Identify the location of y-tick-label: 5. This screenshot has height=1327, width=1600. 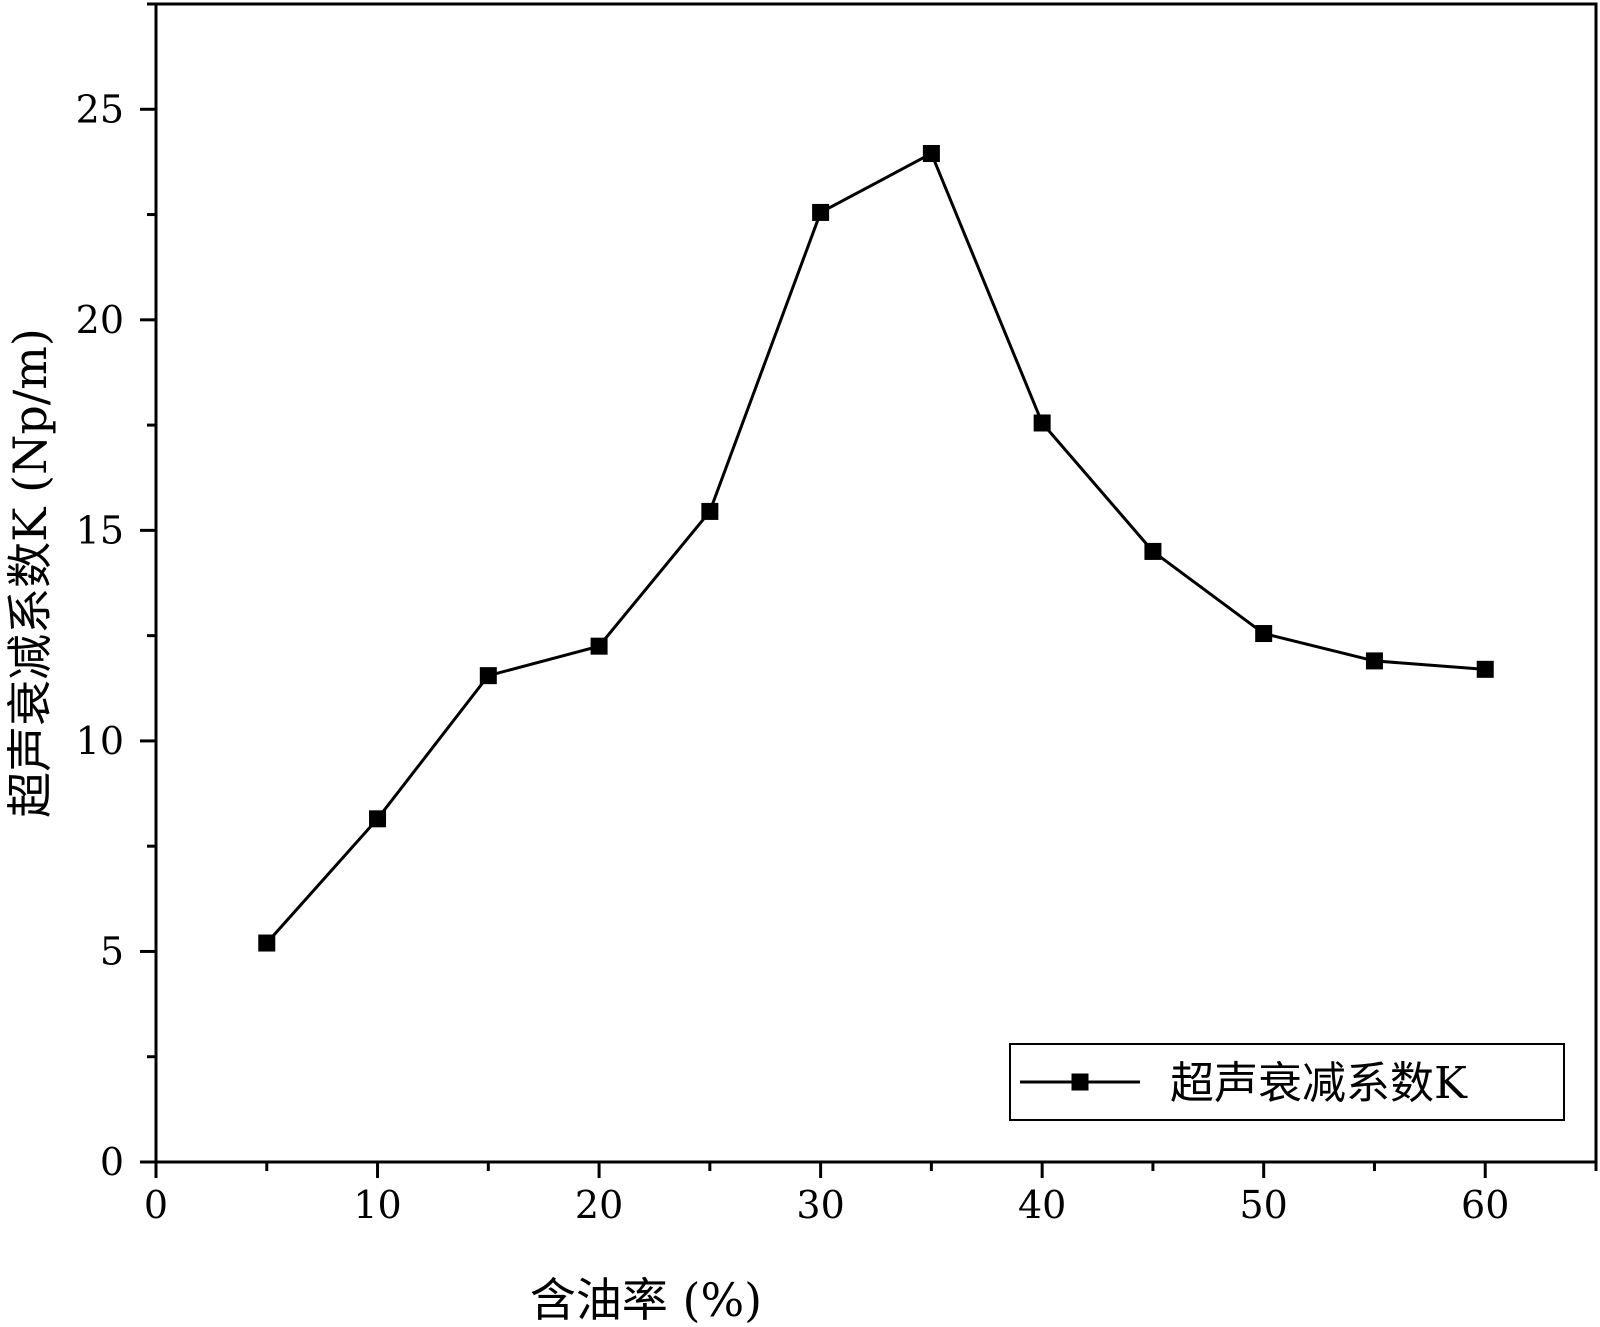
(112, 951).